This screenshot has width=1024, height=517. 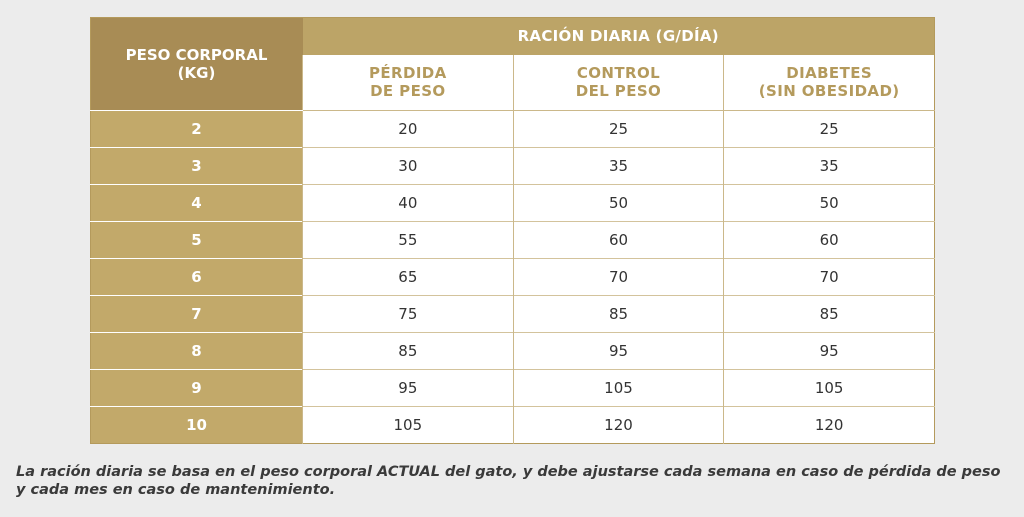 What do you see at coordinates (408, 129) in the screenshot?
I see `cell-weight-loss: 20` at bounding box center [408, 129].